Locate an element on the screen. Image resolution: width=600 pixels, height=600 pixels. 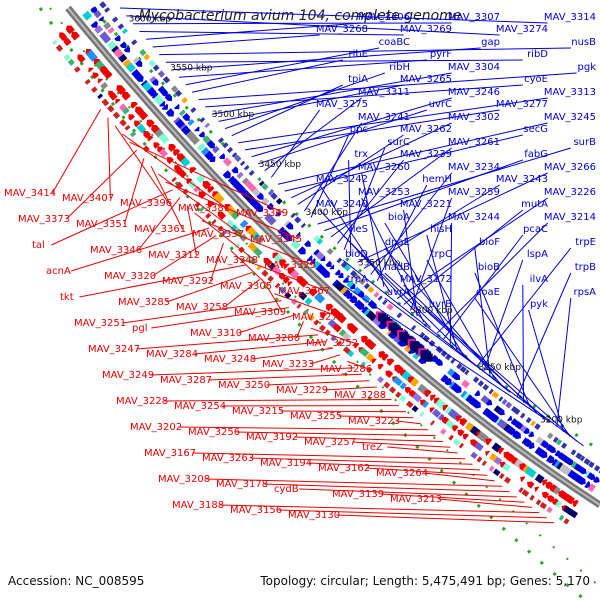
reverse-gene-label: acnA is located at coordinates (58, 271).